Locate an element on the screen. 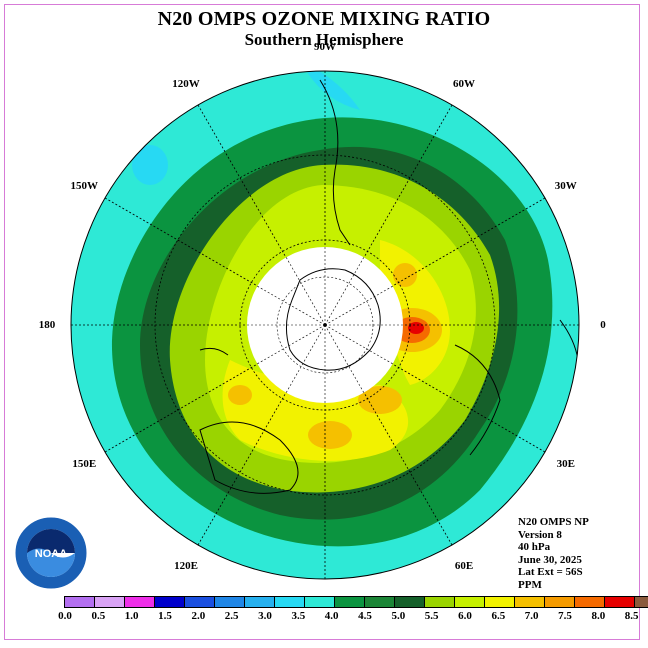 The image size is (648, 648). coastline-africa is located at coordinates (477, 400).